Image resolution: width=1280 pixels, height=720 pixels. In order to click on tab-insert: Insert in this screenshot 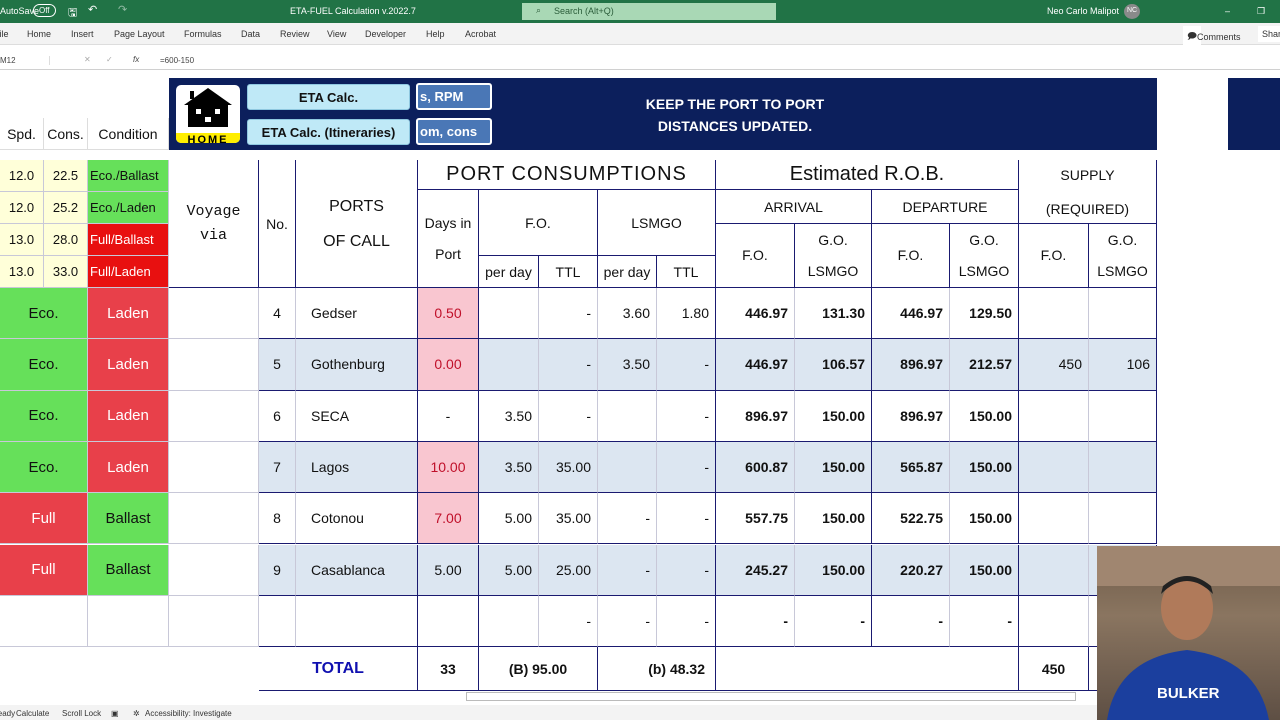, I will do `click(82, 34)`.